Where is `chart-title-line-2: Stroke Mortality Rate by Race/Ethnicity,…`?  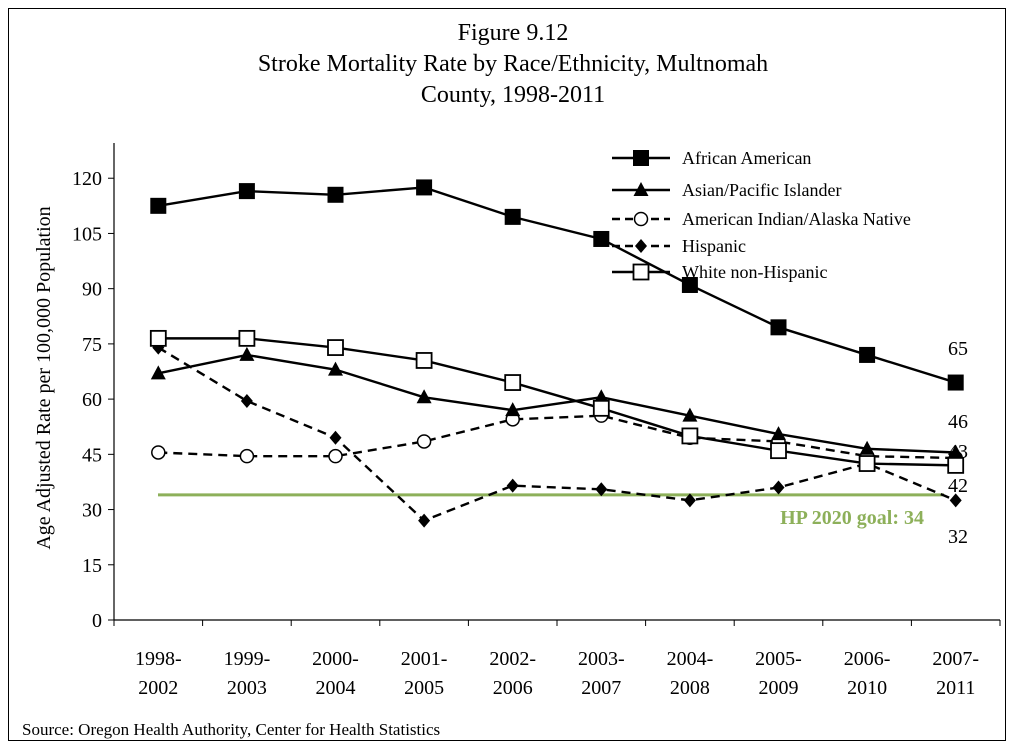
chart-title-line-2: Stroke Mortality Rate by Race/Ethnicity,… is located at coordinates (513, 64).